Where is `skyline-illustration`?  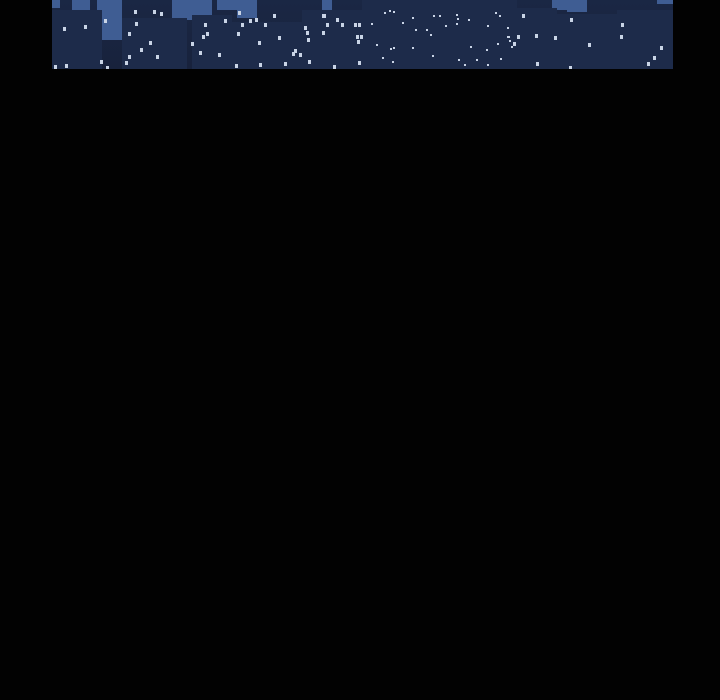 skyline-illustration is located at coordinates (362, 34).